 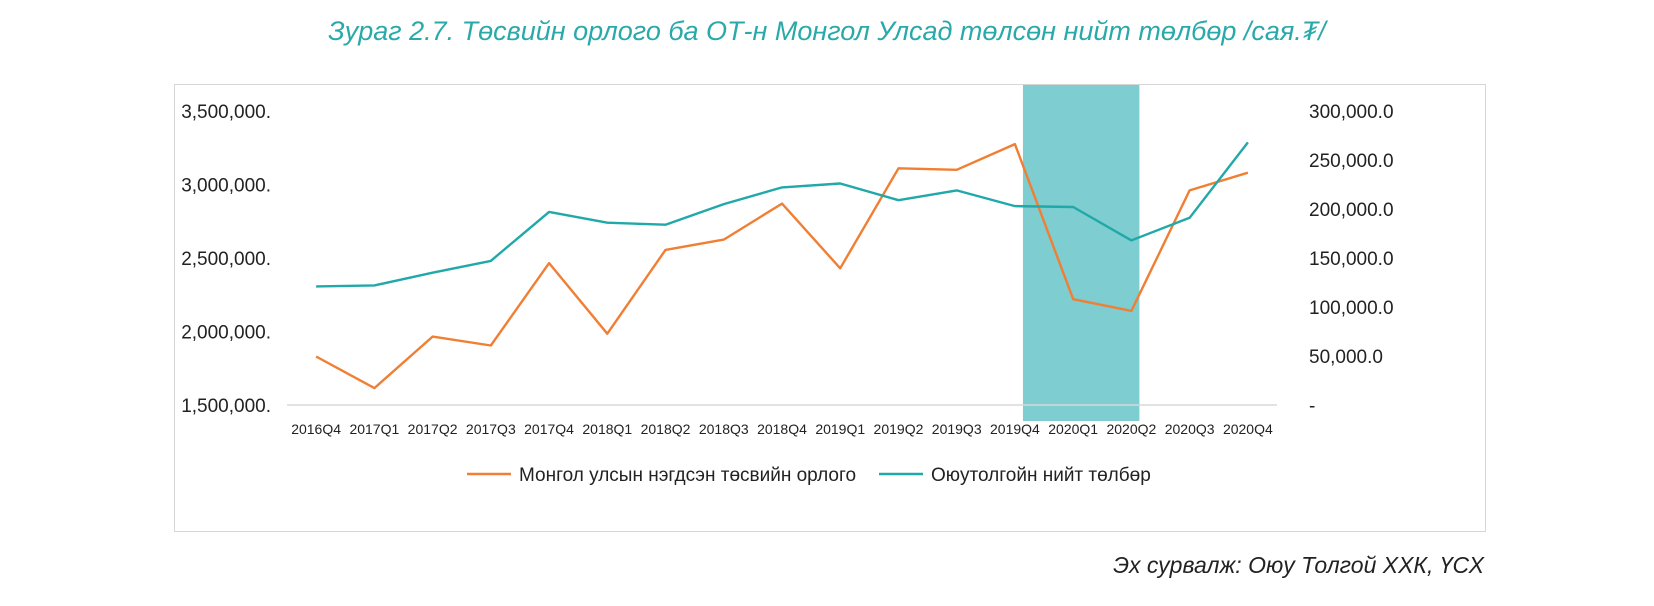 What do you see at coordinates (724, 429) in the screenshot?
I see `x-tick-label: 2018Q3` at bounding box center [724, 429].